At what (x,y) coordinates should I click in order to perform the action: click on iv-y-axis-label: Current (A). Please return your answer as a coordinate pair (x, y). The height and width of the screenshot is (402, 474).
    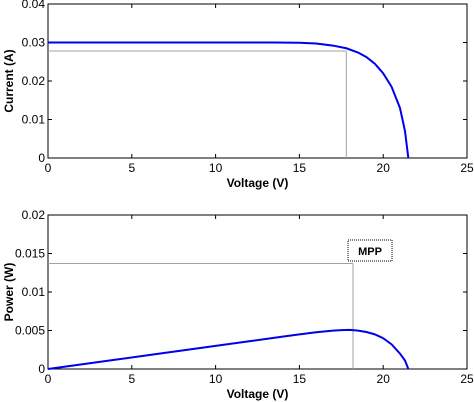
    Looking at the image, I should click on (9, 80).